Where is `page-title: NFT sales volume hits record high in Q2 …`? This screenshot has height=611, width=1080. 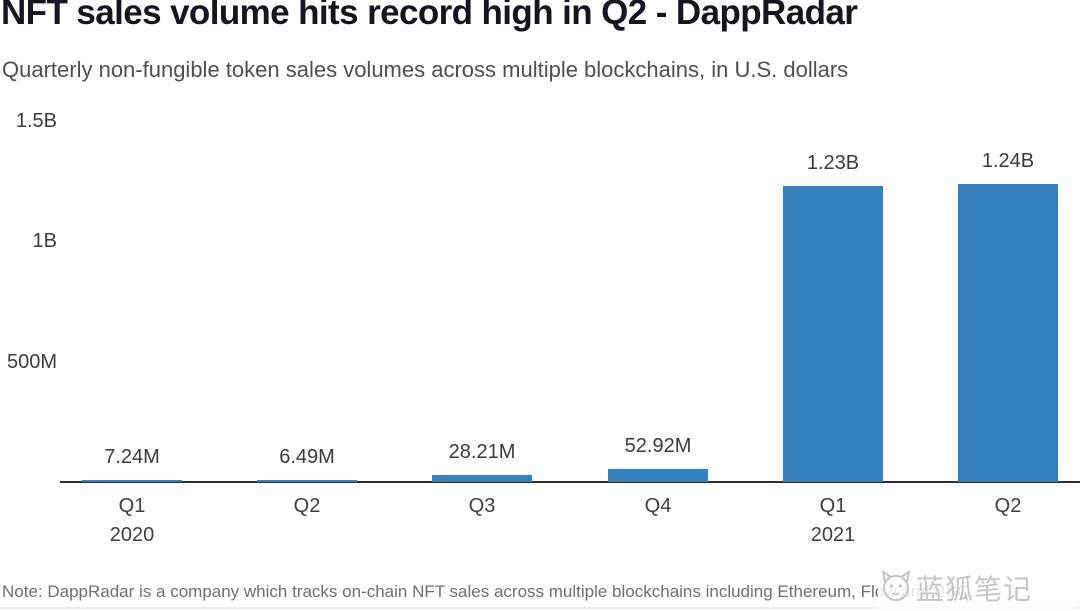 page-title: NFT sales volume hits record high in Q2 … is located at coordinates (429, 16).